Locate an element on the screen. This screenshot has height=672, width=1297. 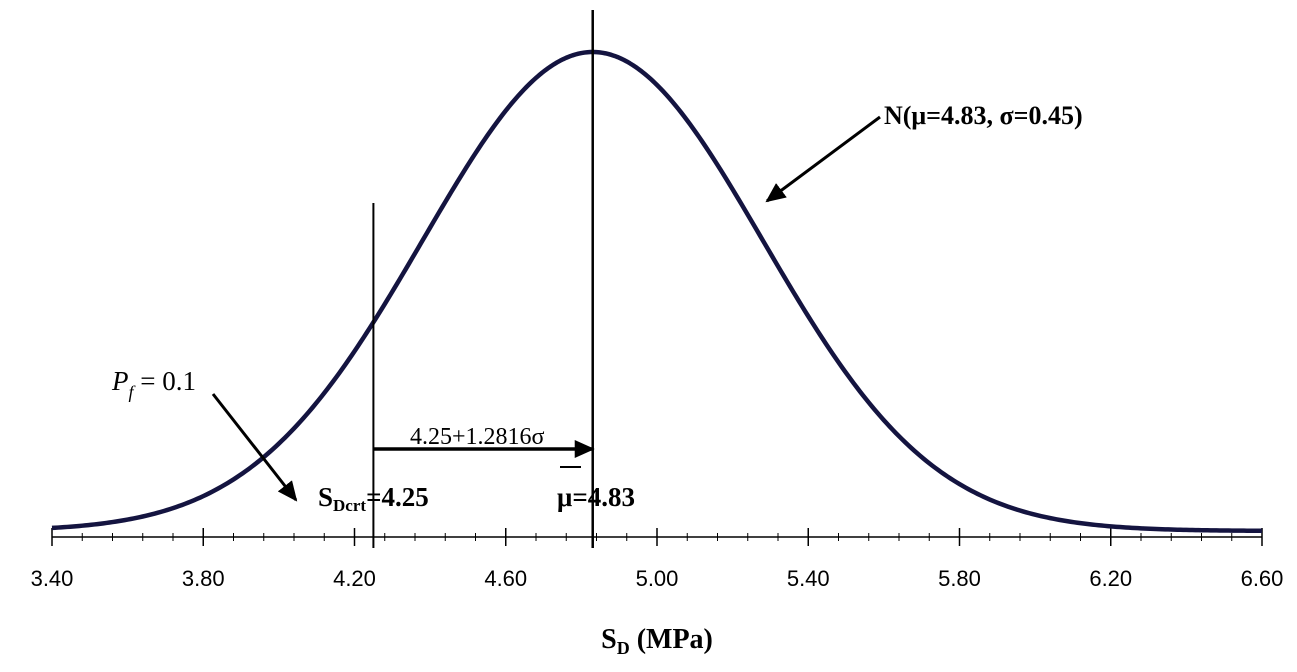
x-tick-label: 4.20 is located at coordinates (354, 578).